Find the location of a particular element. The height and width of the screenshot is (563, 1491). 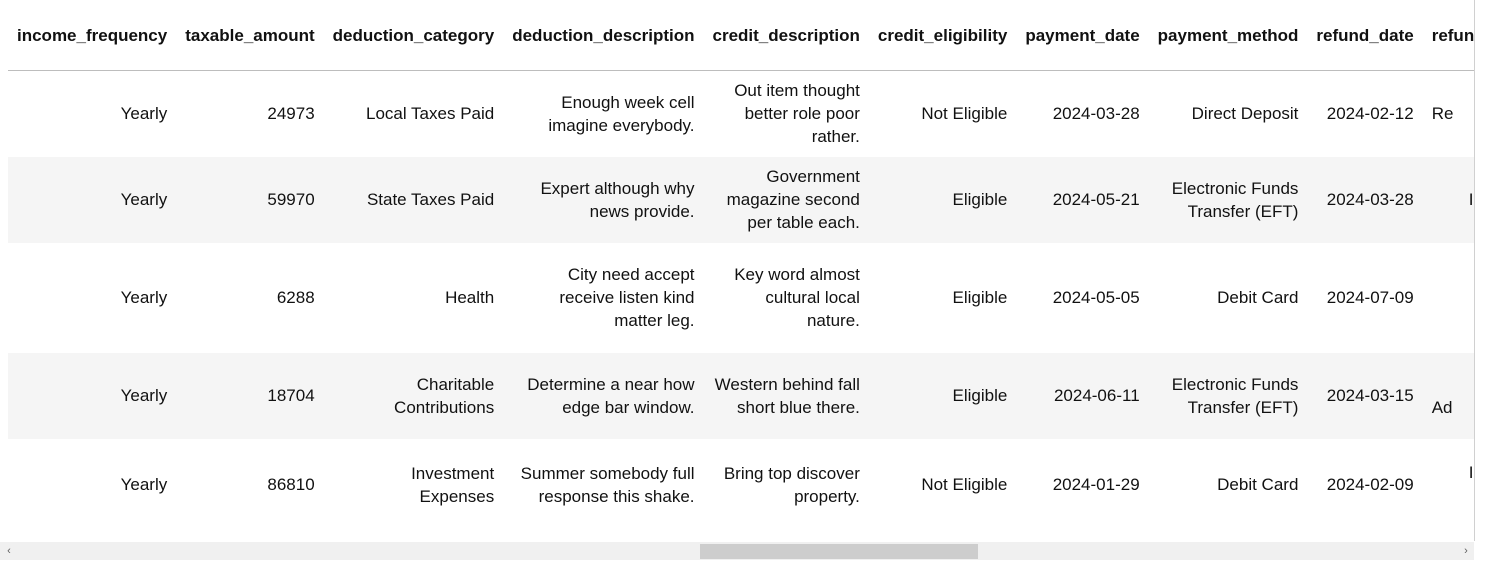

cell-refund-status is located at coordinates (1448, 297).